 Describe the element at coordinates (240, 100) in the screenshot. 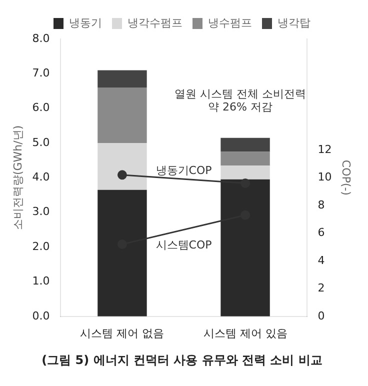

I see `annotation: 열원 시스템 전체 소비전력 약 26% 저감` at that location.